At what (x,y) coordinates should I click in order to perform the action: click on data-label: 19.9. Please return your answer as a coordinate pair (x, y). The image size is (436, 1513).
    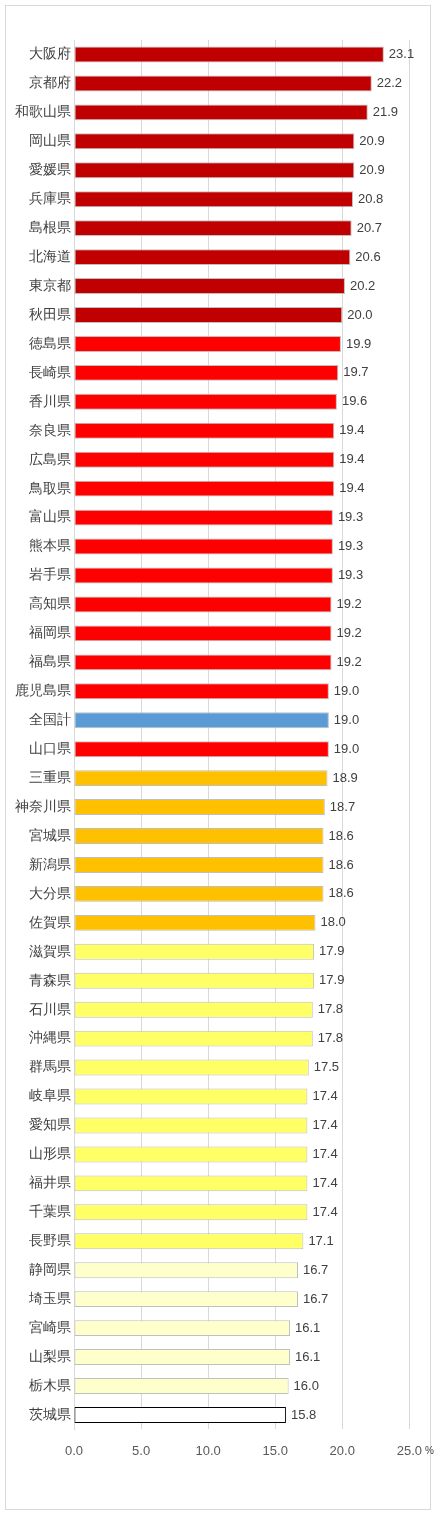
    Looking at the image, I should click on (358, 343).